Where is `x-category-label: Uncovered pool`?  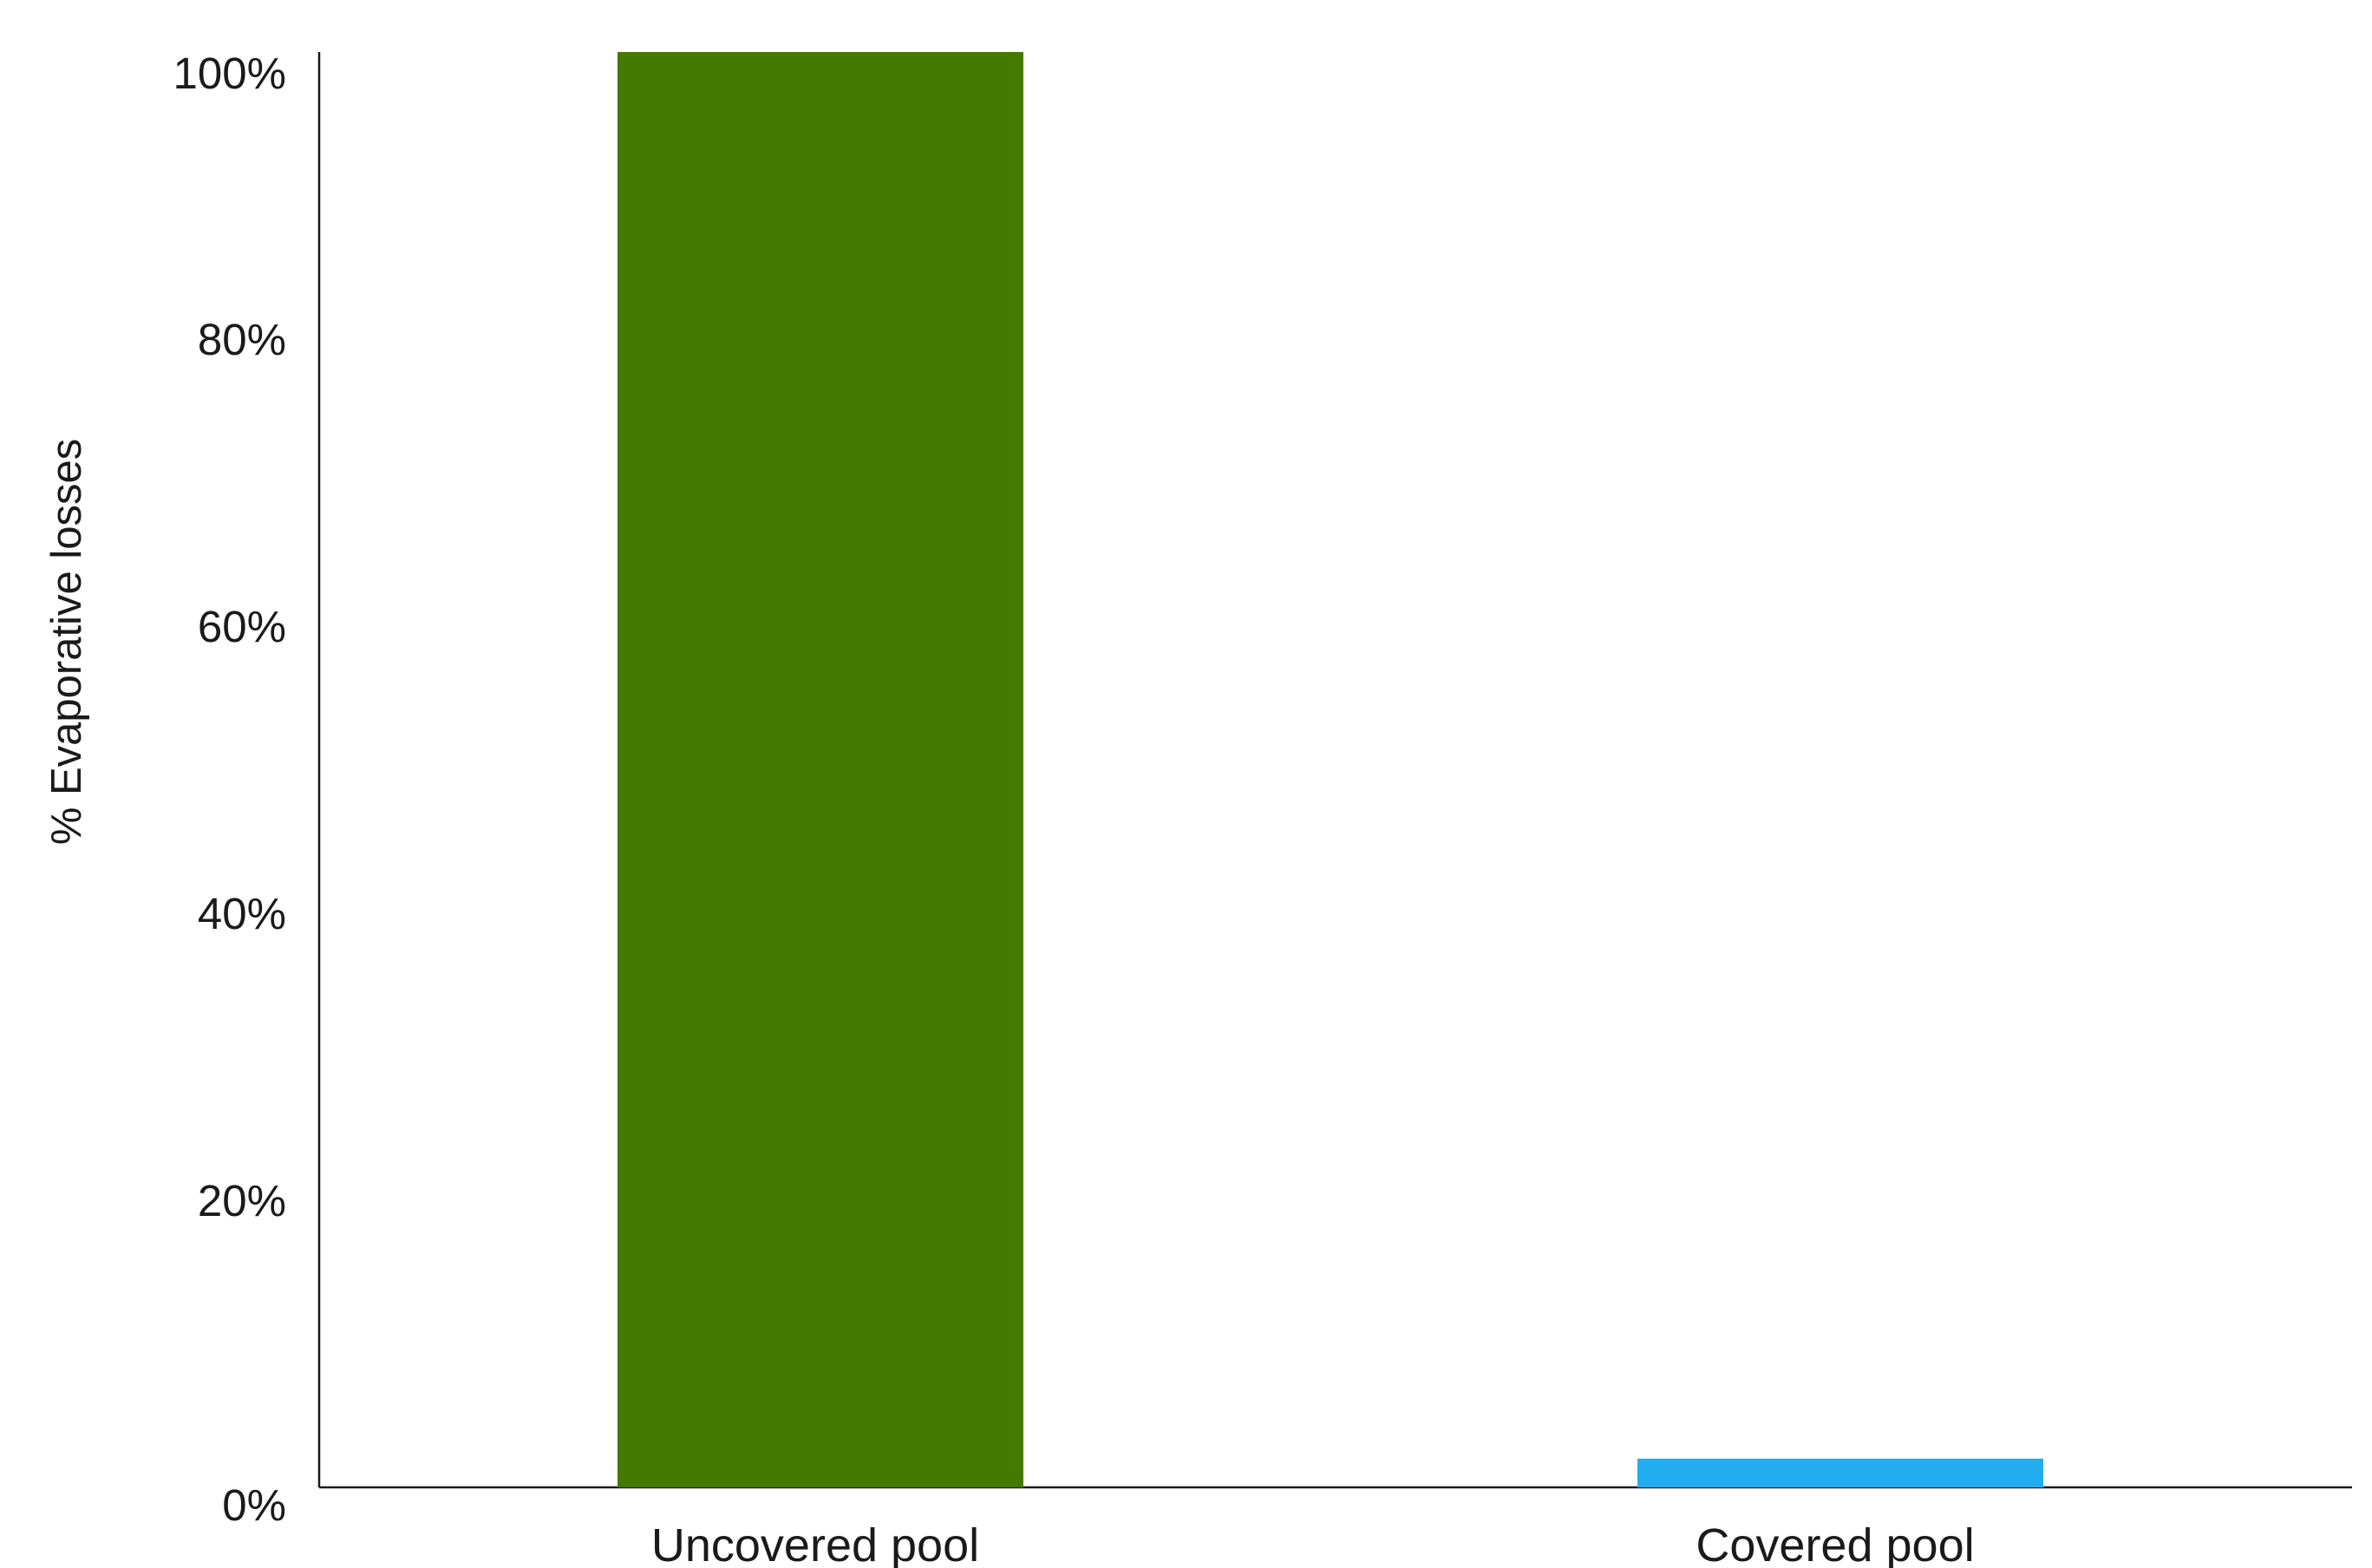
x-category-label: Uncovered pool is located at coordinates (815, 1543).